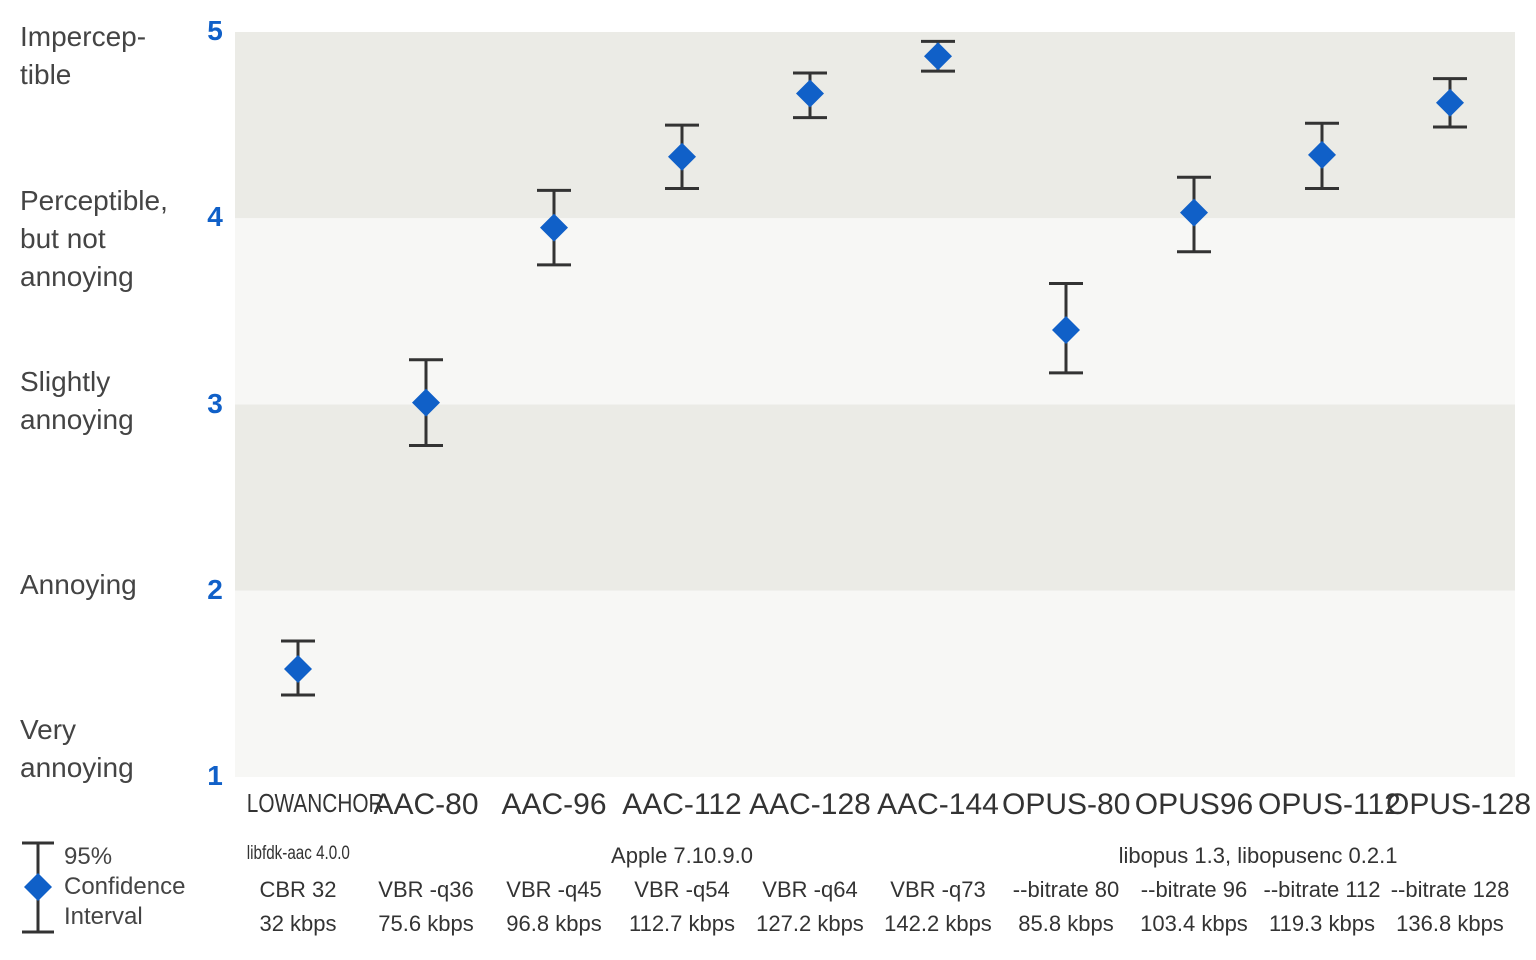 The image size is (1536, 960). Describe the element at coordinates (215, 403) in the screenshot. I see `y-tick-label: 3` at that location.